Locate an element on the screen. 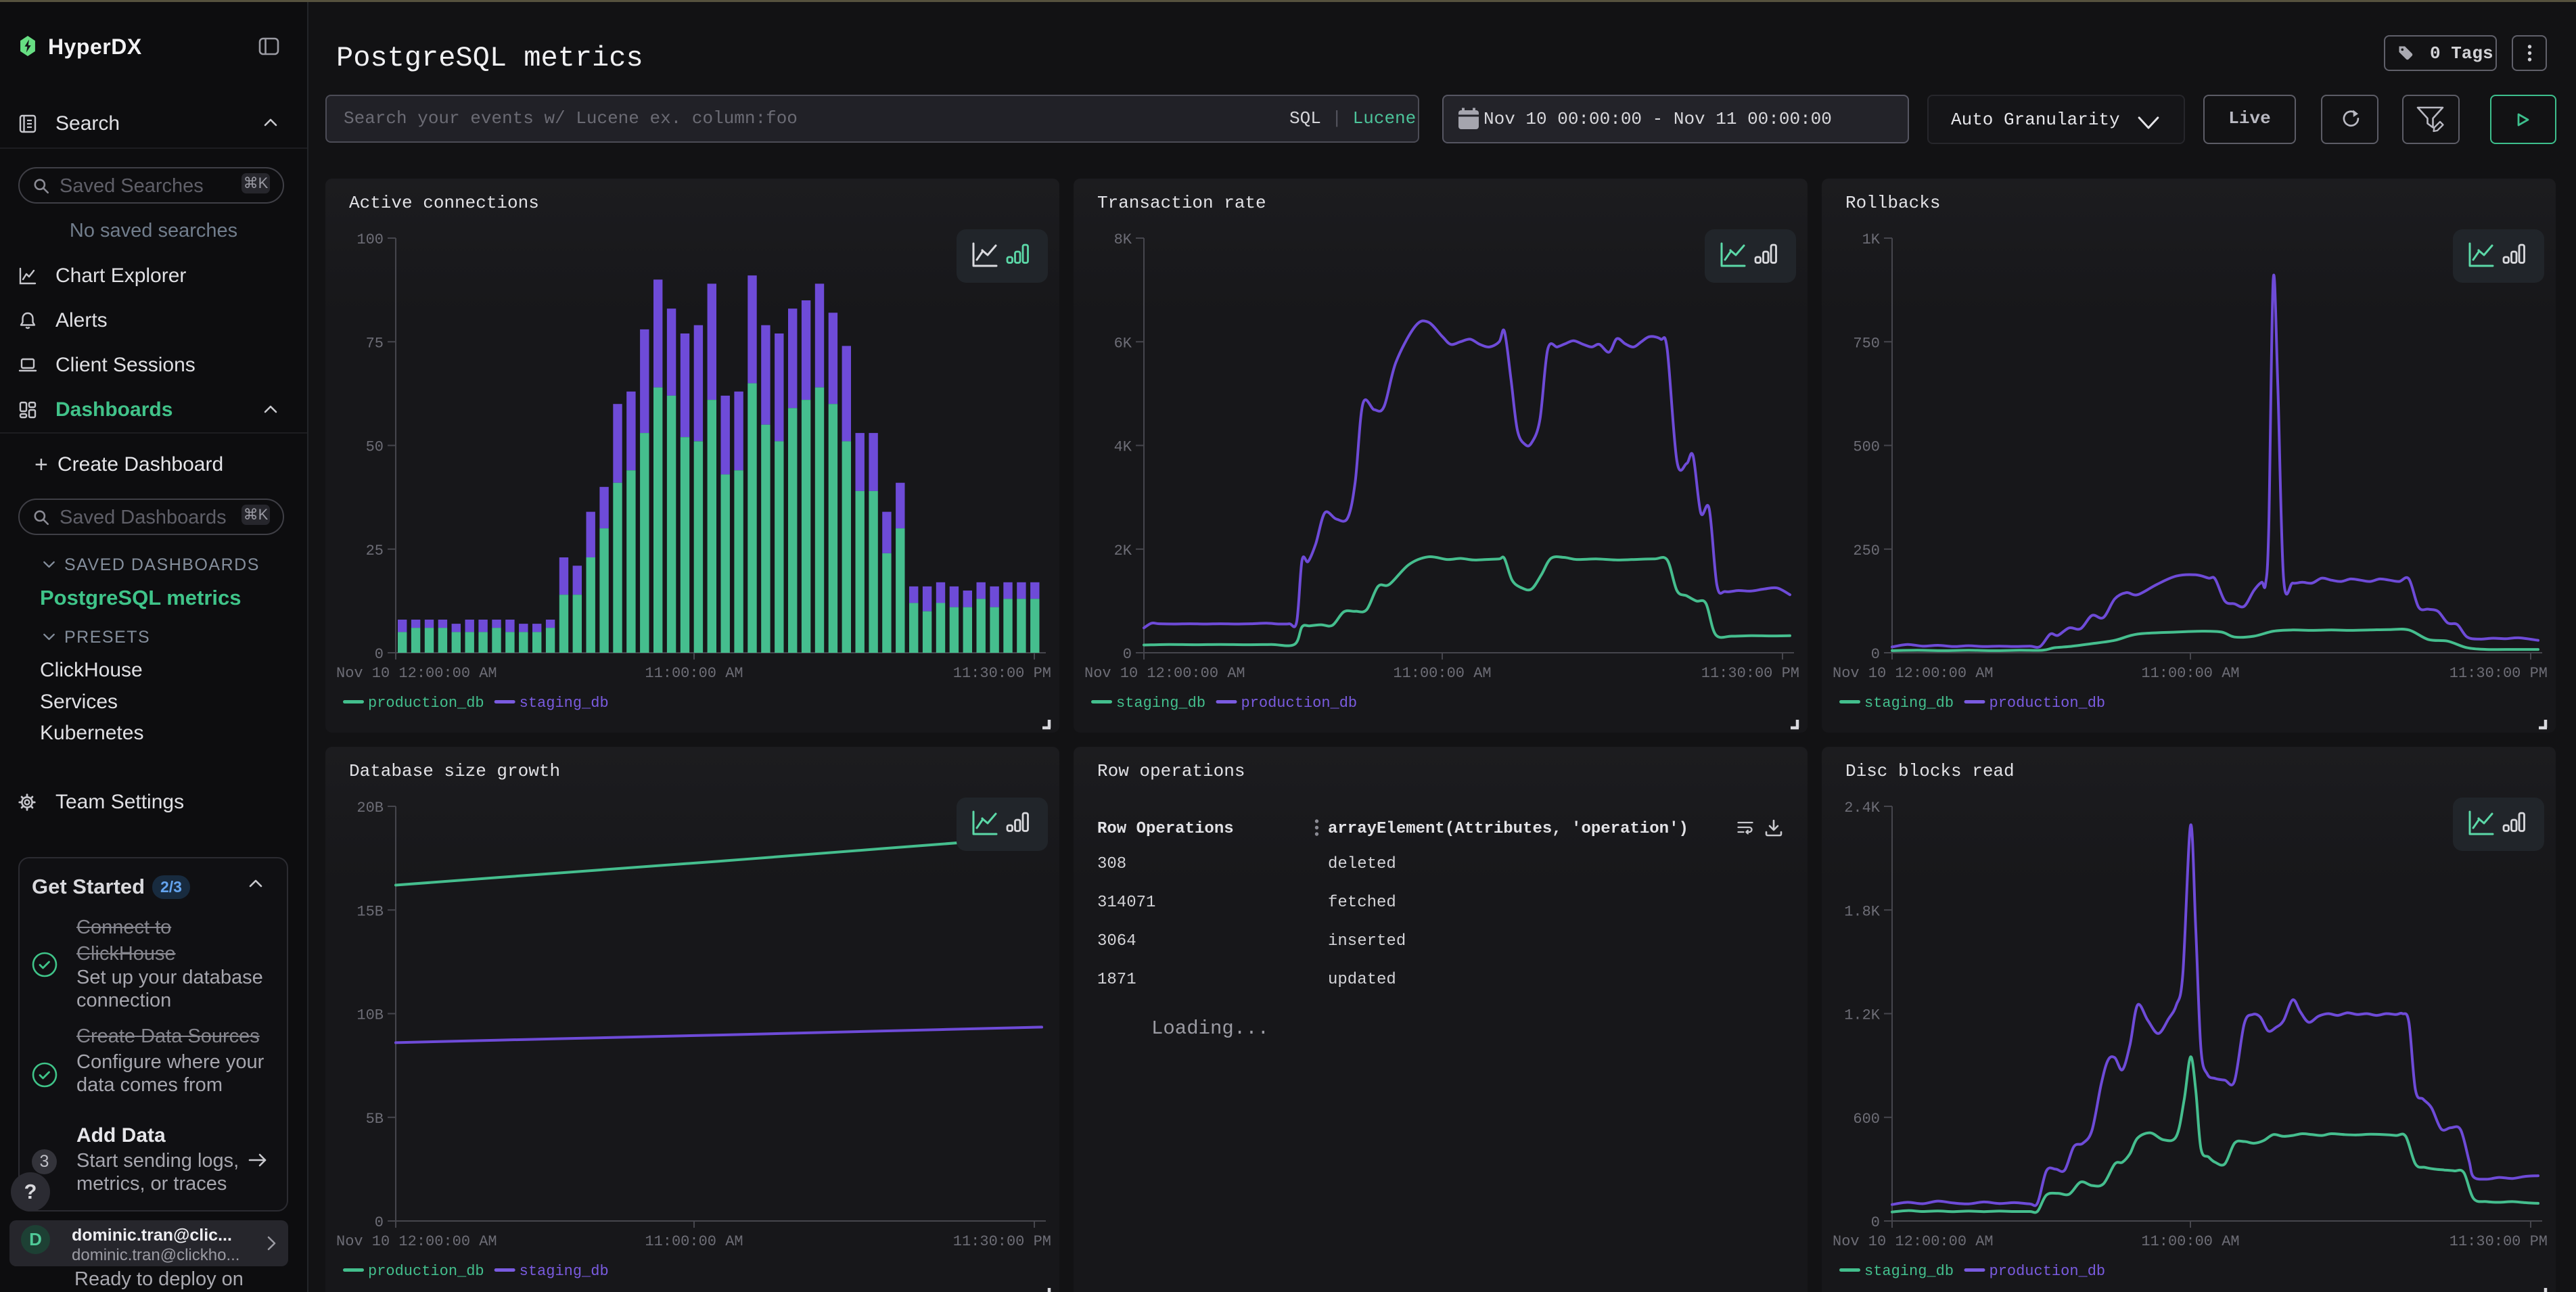  svg-text: 1.8K is located at coordinates (1862, 911).